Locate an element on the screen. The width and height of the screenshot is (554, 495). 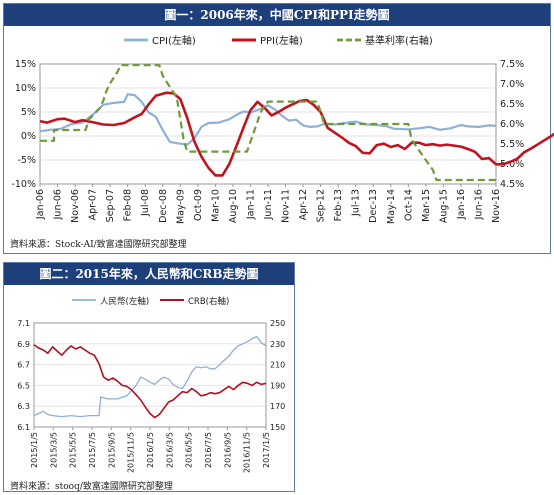
x-tick-label: Oct-09 is located at coordinates (198, 205).